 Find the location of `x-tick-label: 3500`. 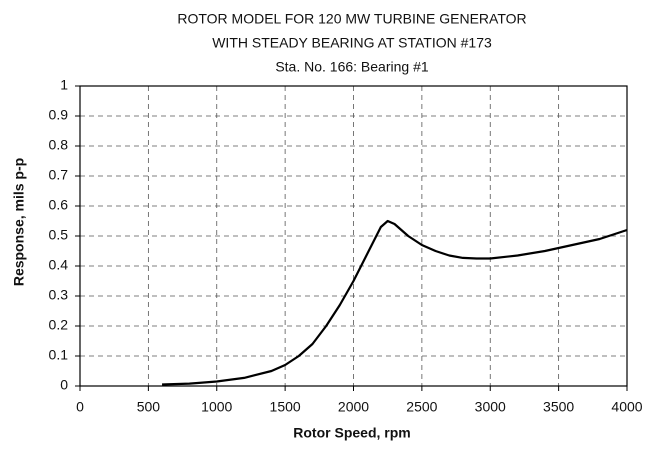

x-tick-label: 3500 is located at coordinates (558, 407).